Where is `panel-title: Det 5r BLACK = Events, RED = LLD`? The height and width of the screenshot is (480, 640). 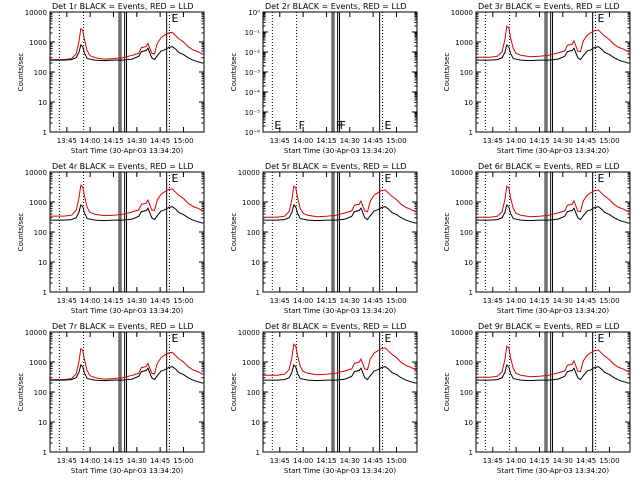
panel-title: Det 5r BLACK = Events, RED = LLD is located at coordinates (336, 166).